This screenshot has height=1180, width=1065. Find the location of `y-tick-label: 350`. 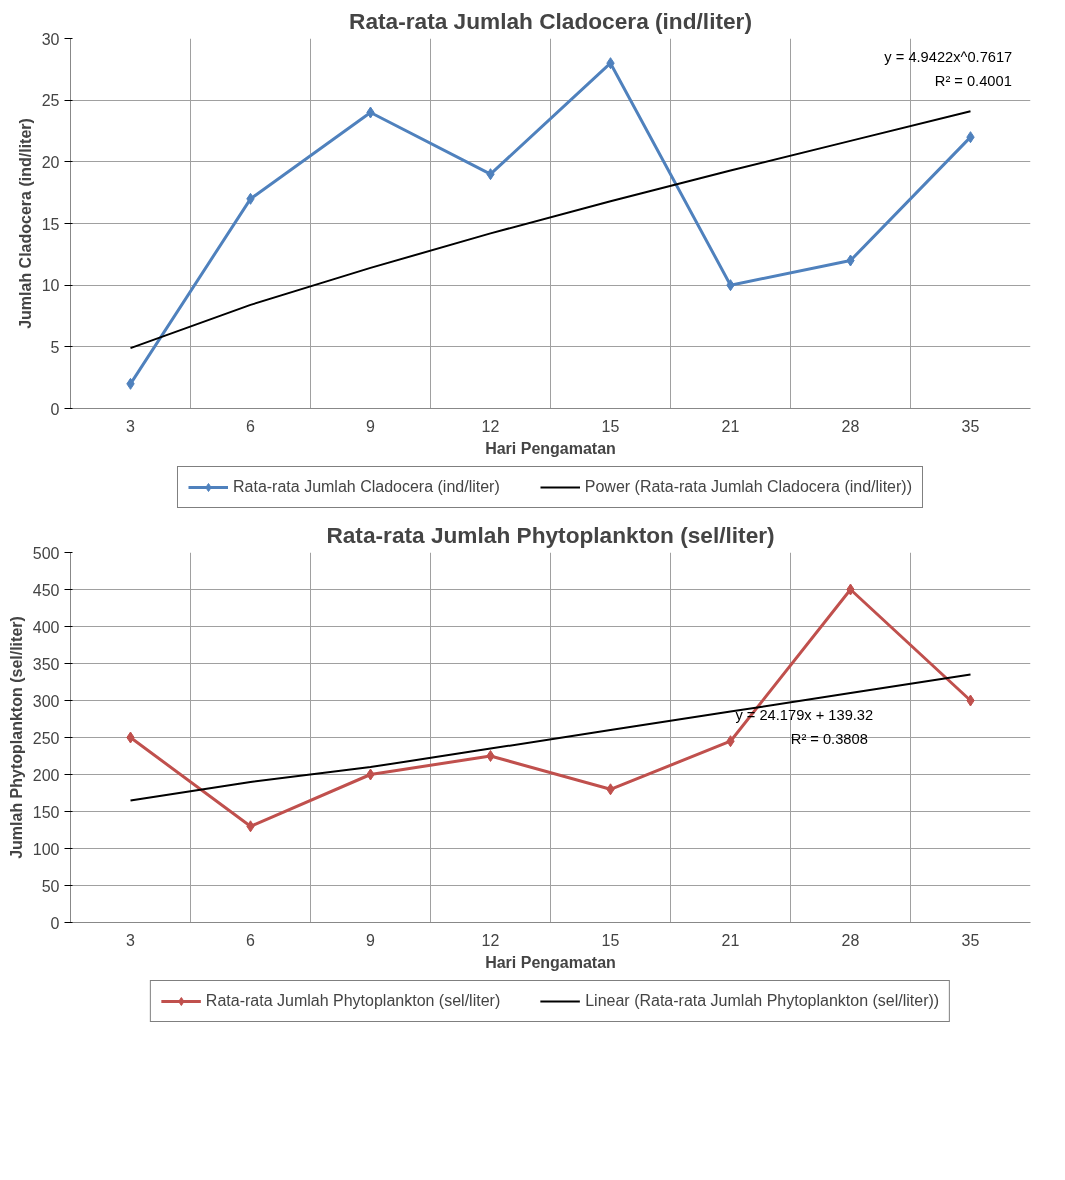

y-tick-label: 350 is located at coordinates (46, 664).